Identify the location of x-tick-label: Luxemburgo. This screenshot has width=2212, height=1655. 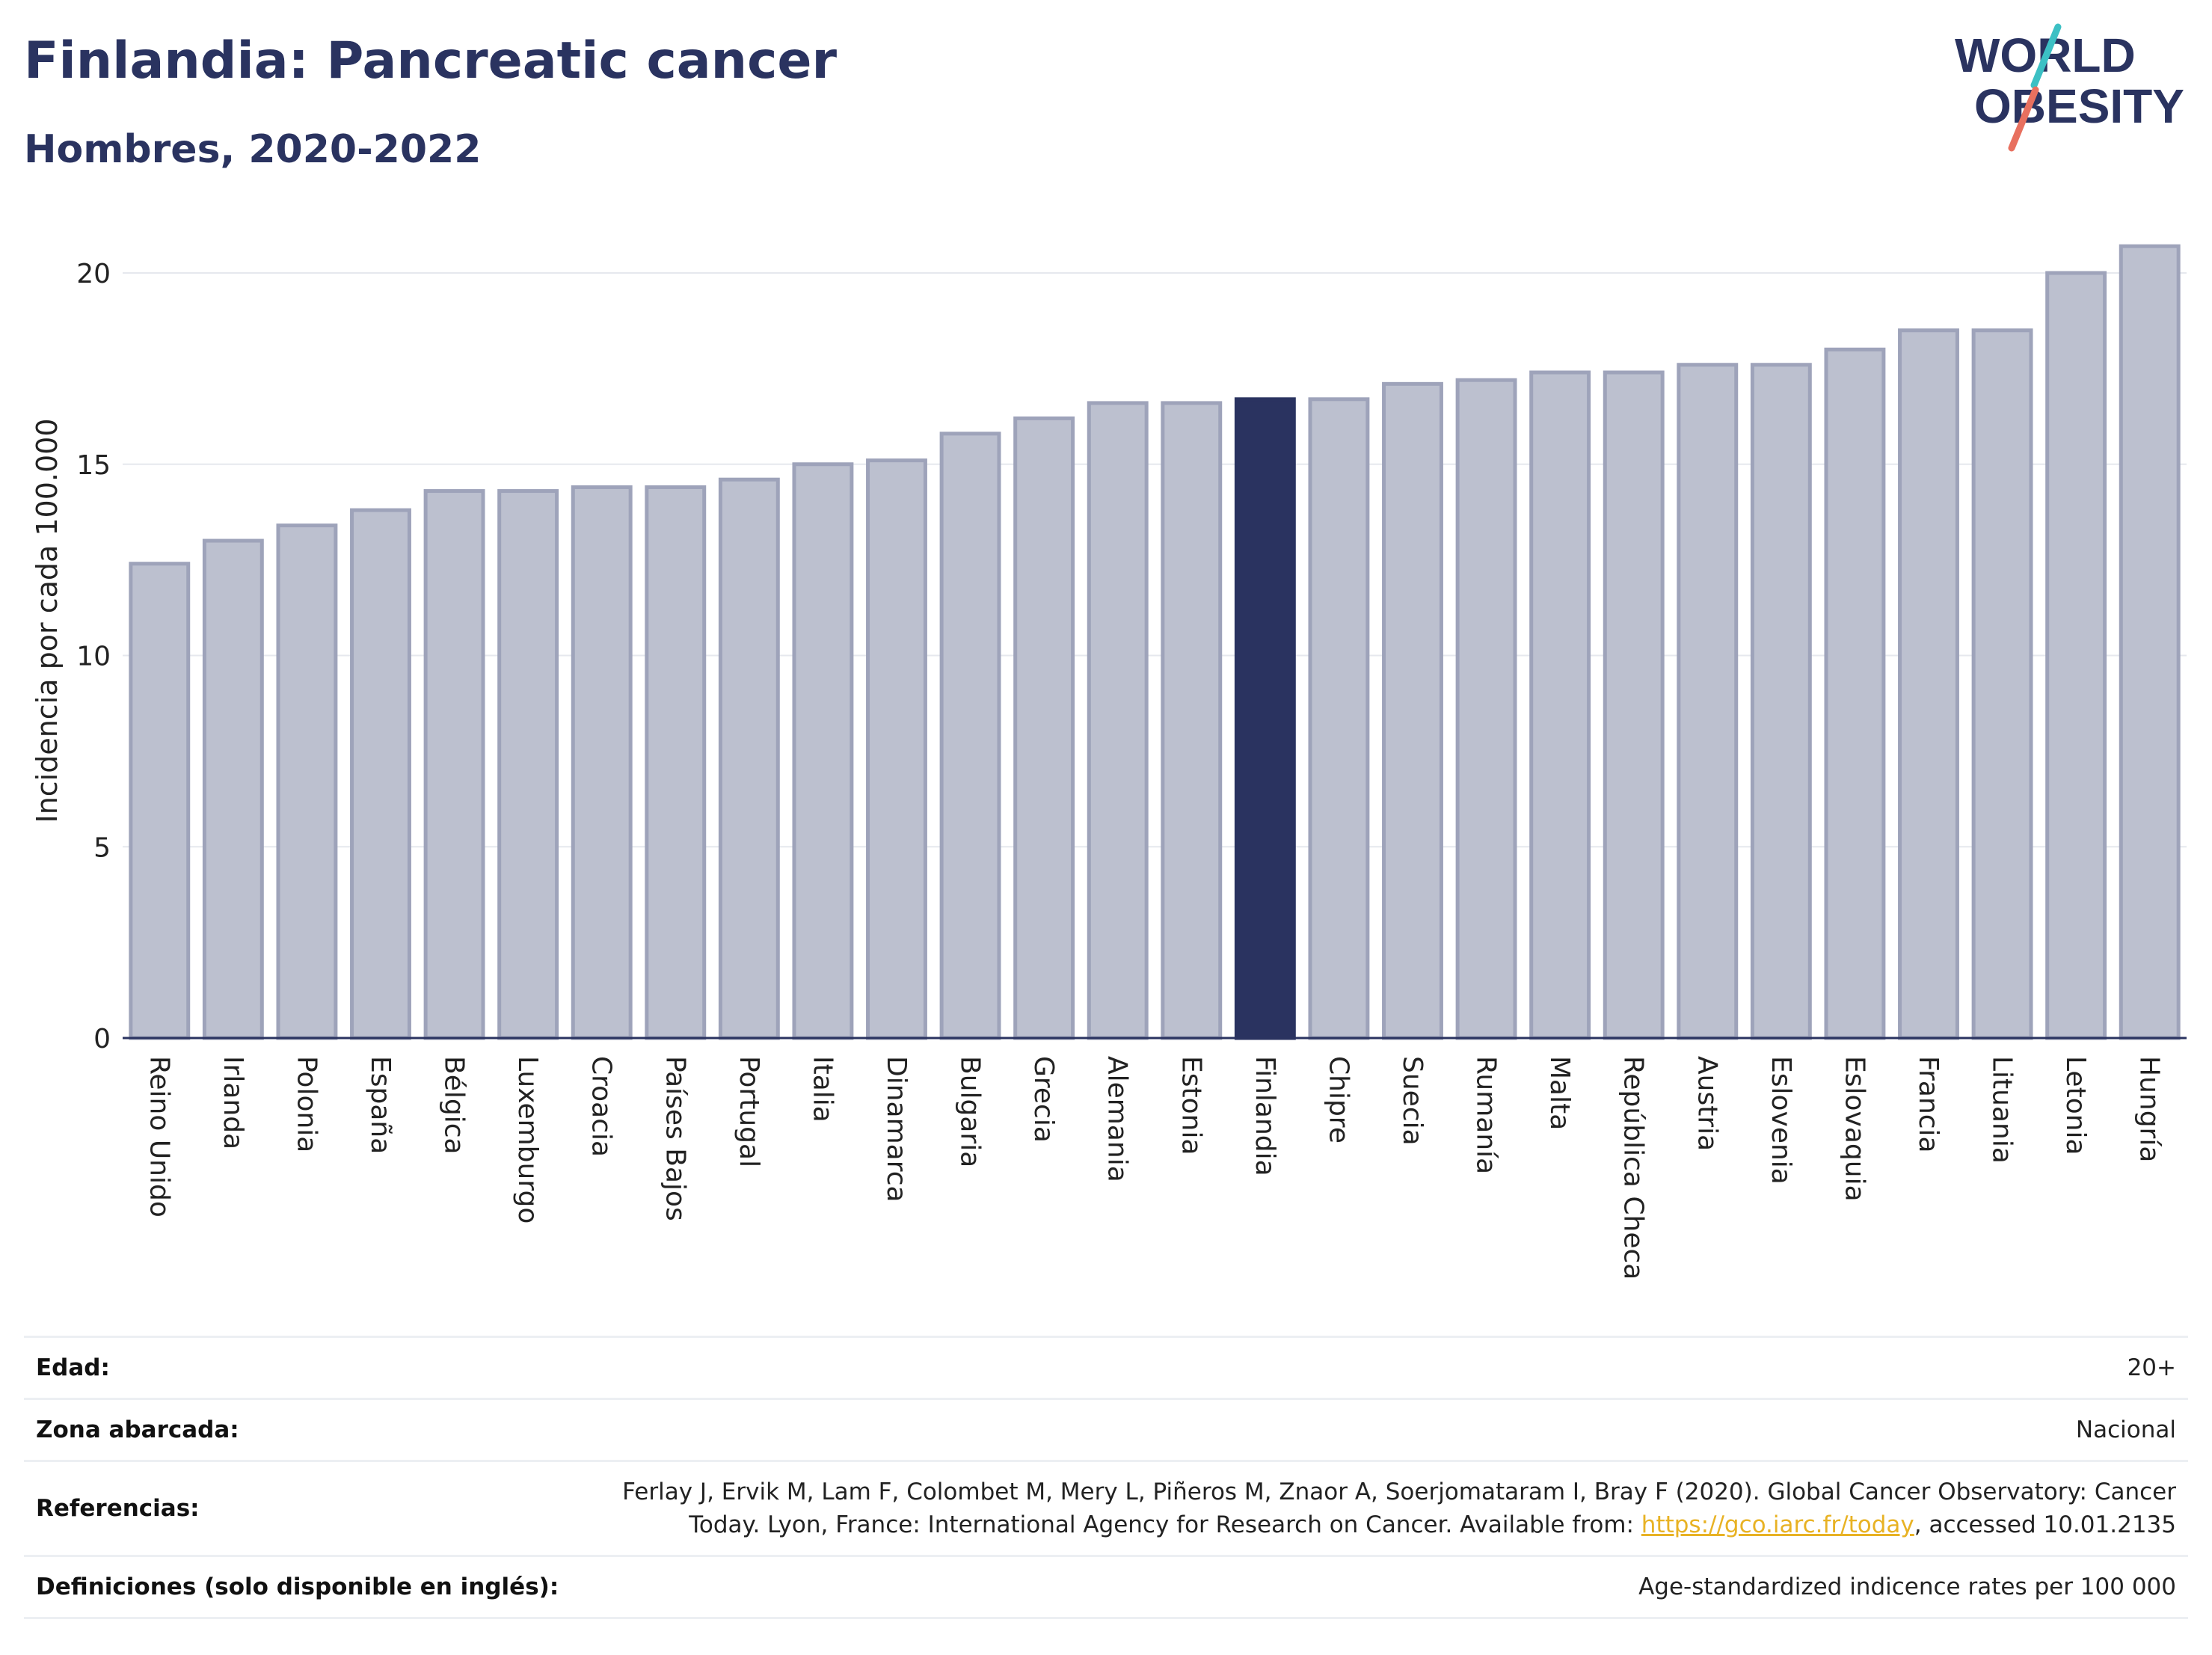
(527, 1139).